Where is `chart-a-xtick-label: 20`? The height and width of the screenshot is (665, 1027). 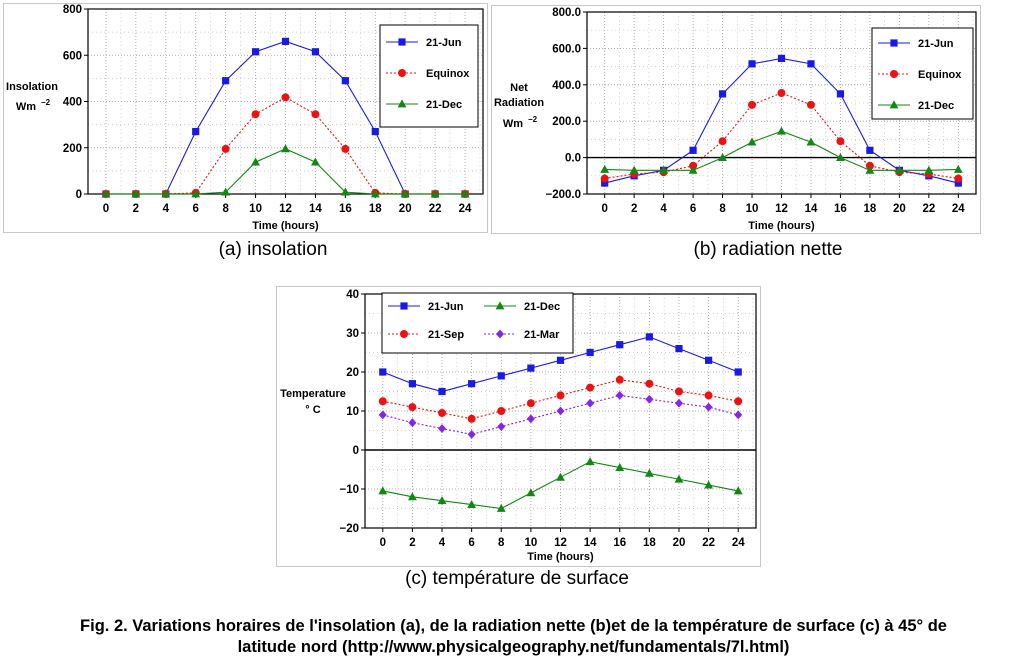 chart-a-xtick-label: 20 is located at coordinates (405, 209).